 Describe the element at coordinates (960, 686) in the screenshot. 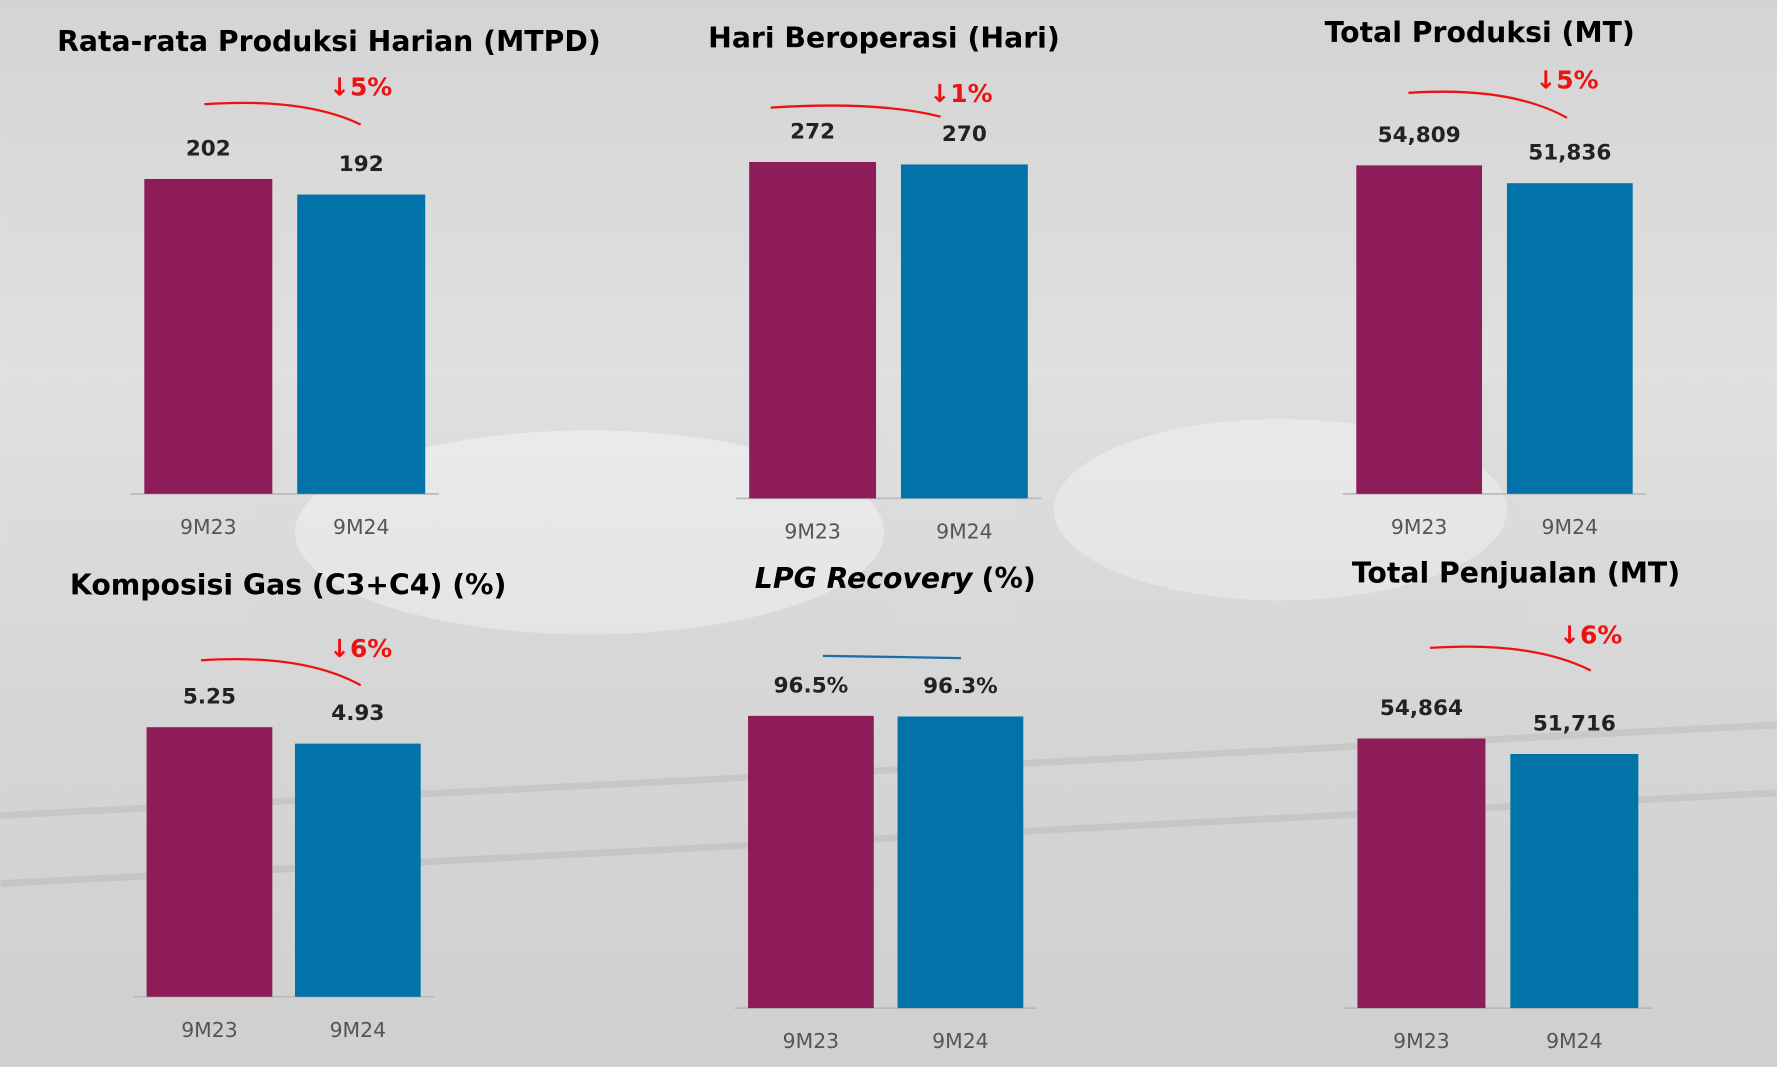

I see `value-label: 96.3%` at that location.